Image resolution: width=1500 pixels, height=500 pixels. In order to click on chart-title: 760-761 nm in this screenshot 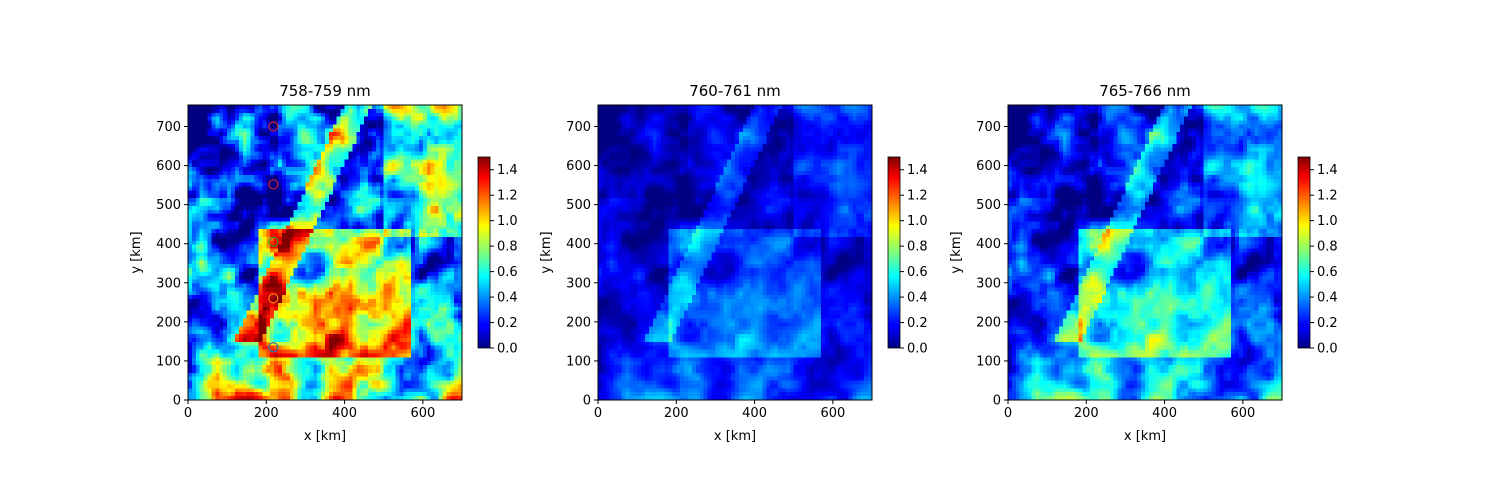, I will do `click(735, 91)`.